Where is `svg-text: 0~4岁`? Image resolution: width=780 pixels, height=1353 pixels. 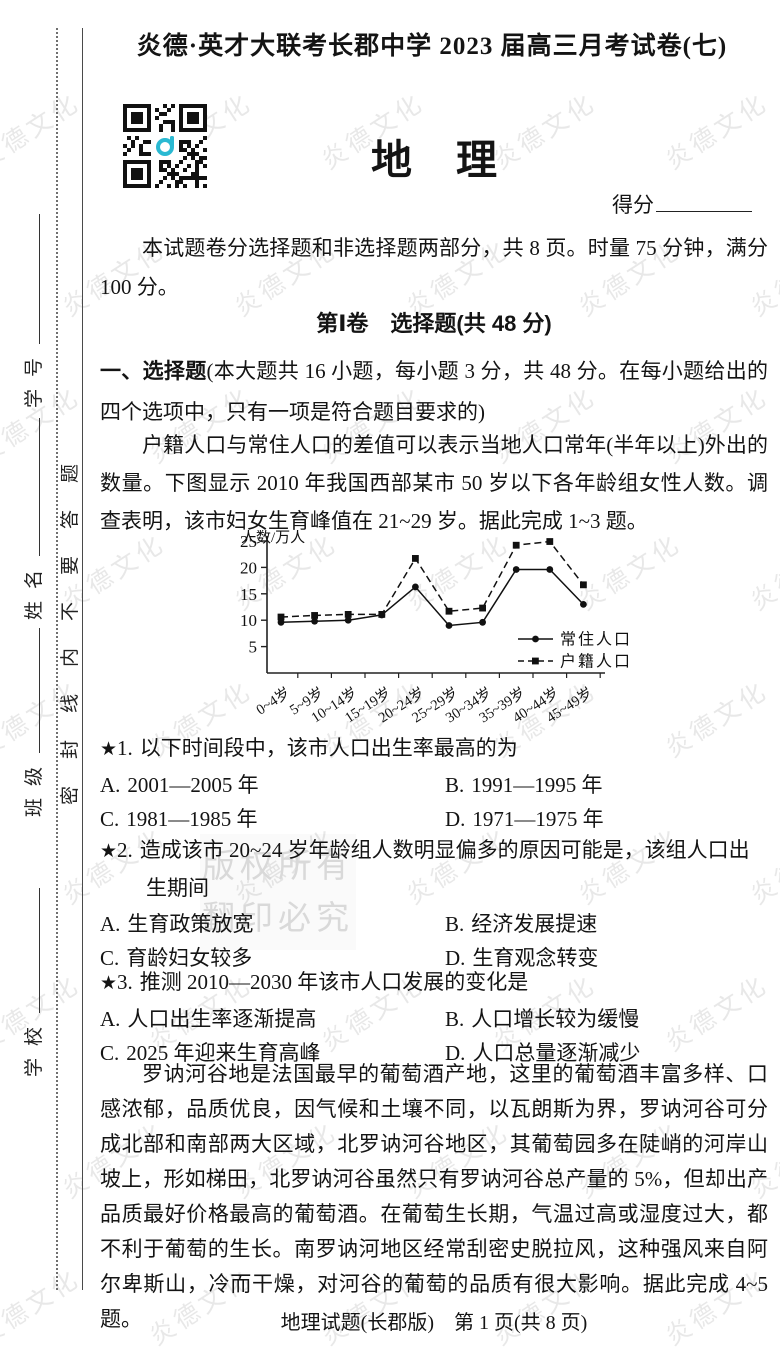
svg-text: 0~4岁 is located at coordinates (273, 701).